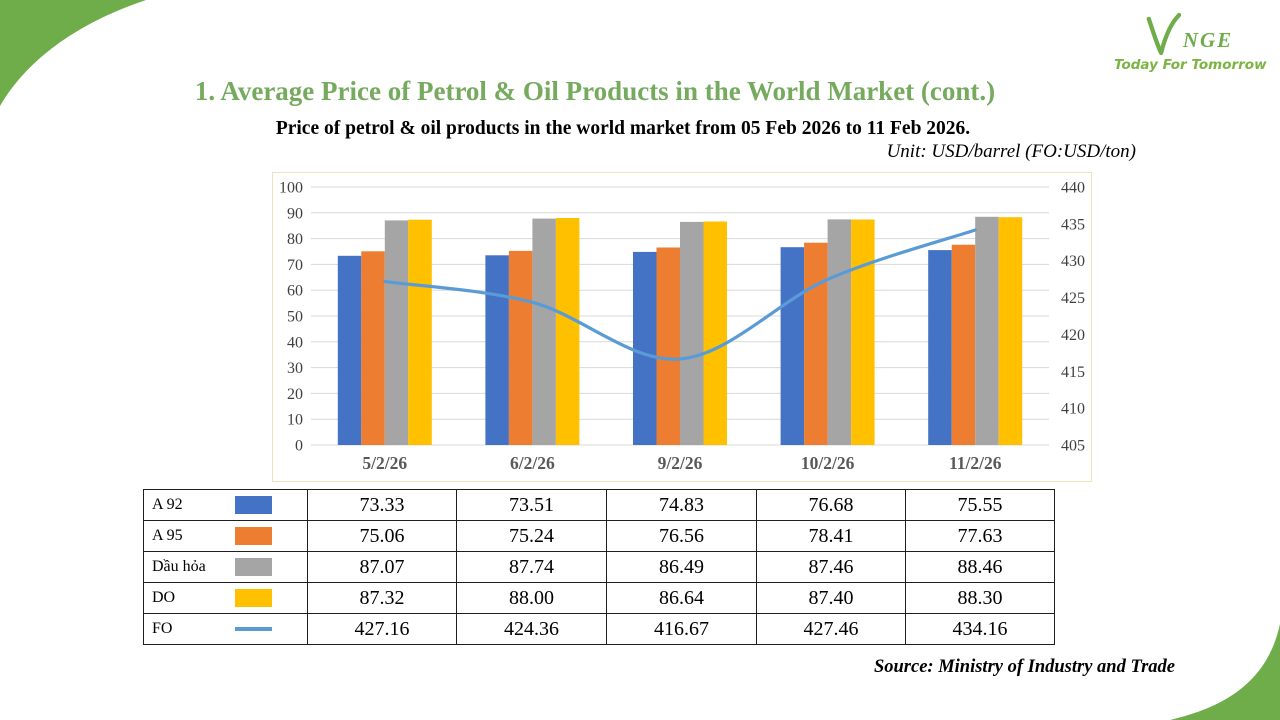 This screenshot has width=1280, height=720. Describe the element at coordinates (531, 598) in the screenshot. I see `value-cell: 88.00` at that location.